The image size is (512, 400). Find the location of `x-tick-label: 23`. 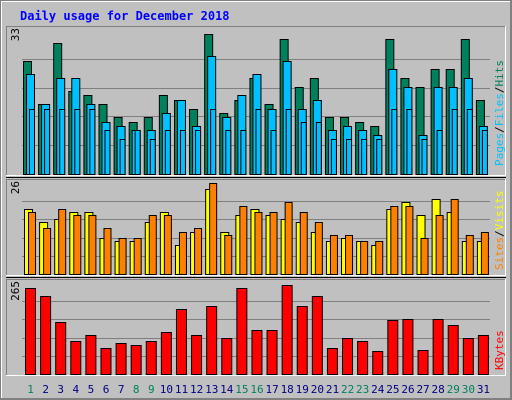

x-tick-label: 23 is located at coordinates (362, 389).